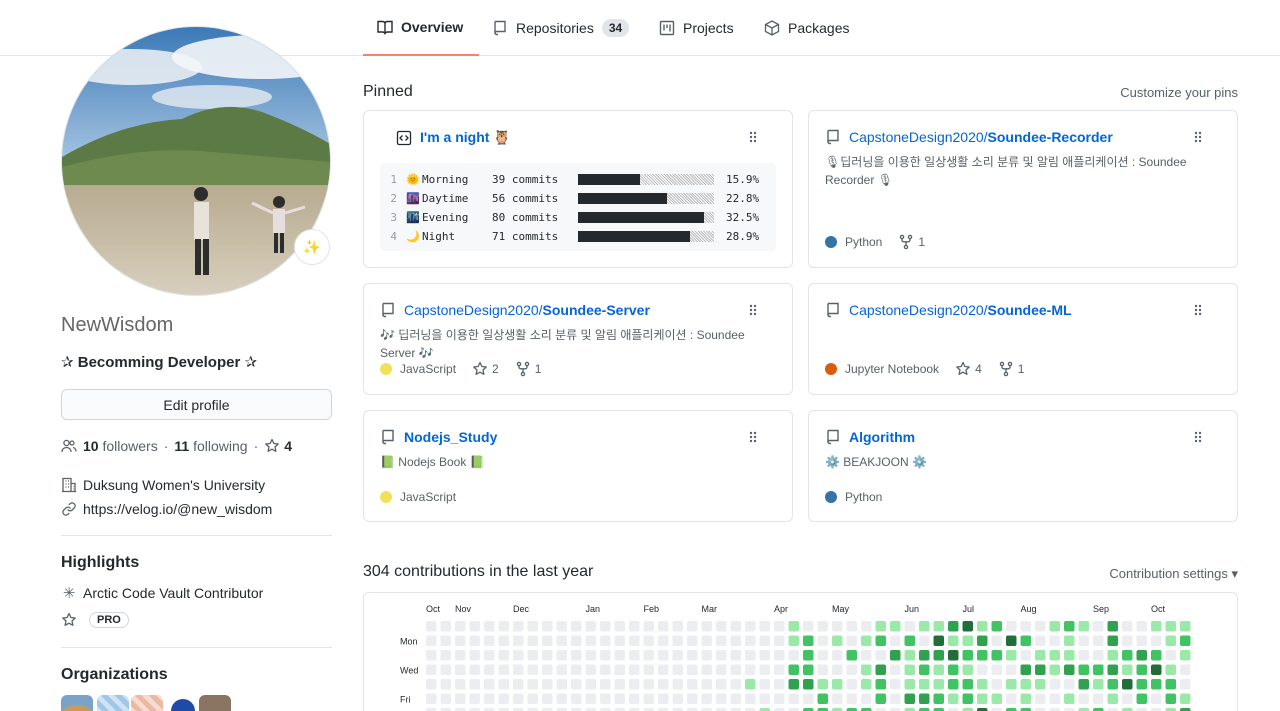  Describe the element at coordinates (1179, 92) in the screenshot. I see `customize-pins-link: Customize your pins` at that location.